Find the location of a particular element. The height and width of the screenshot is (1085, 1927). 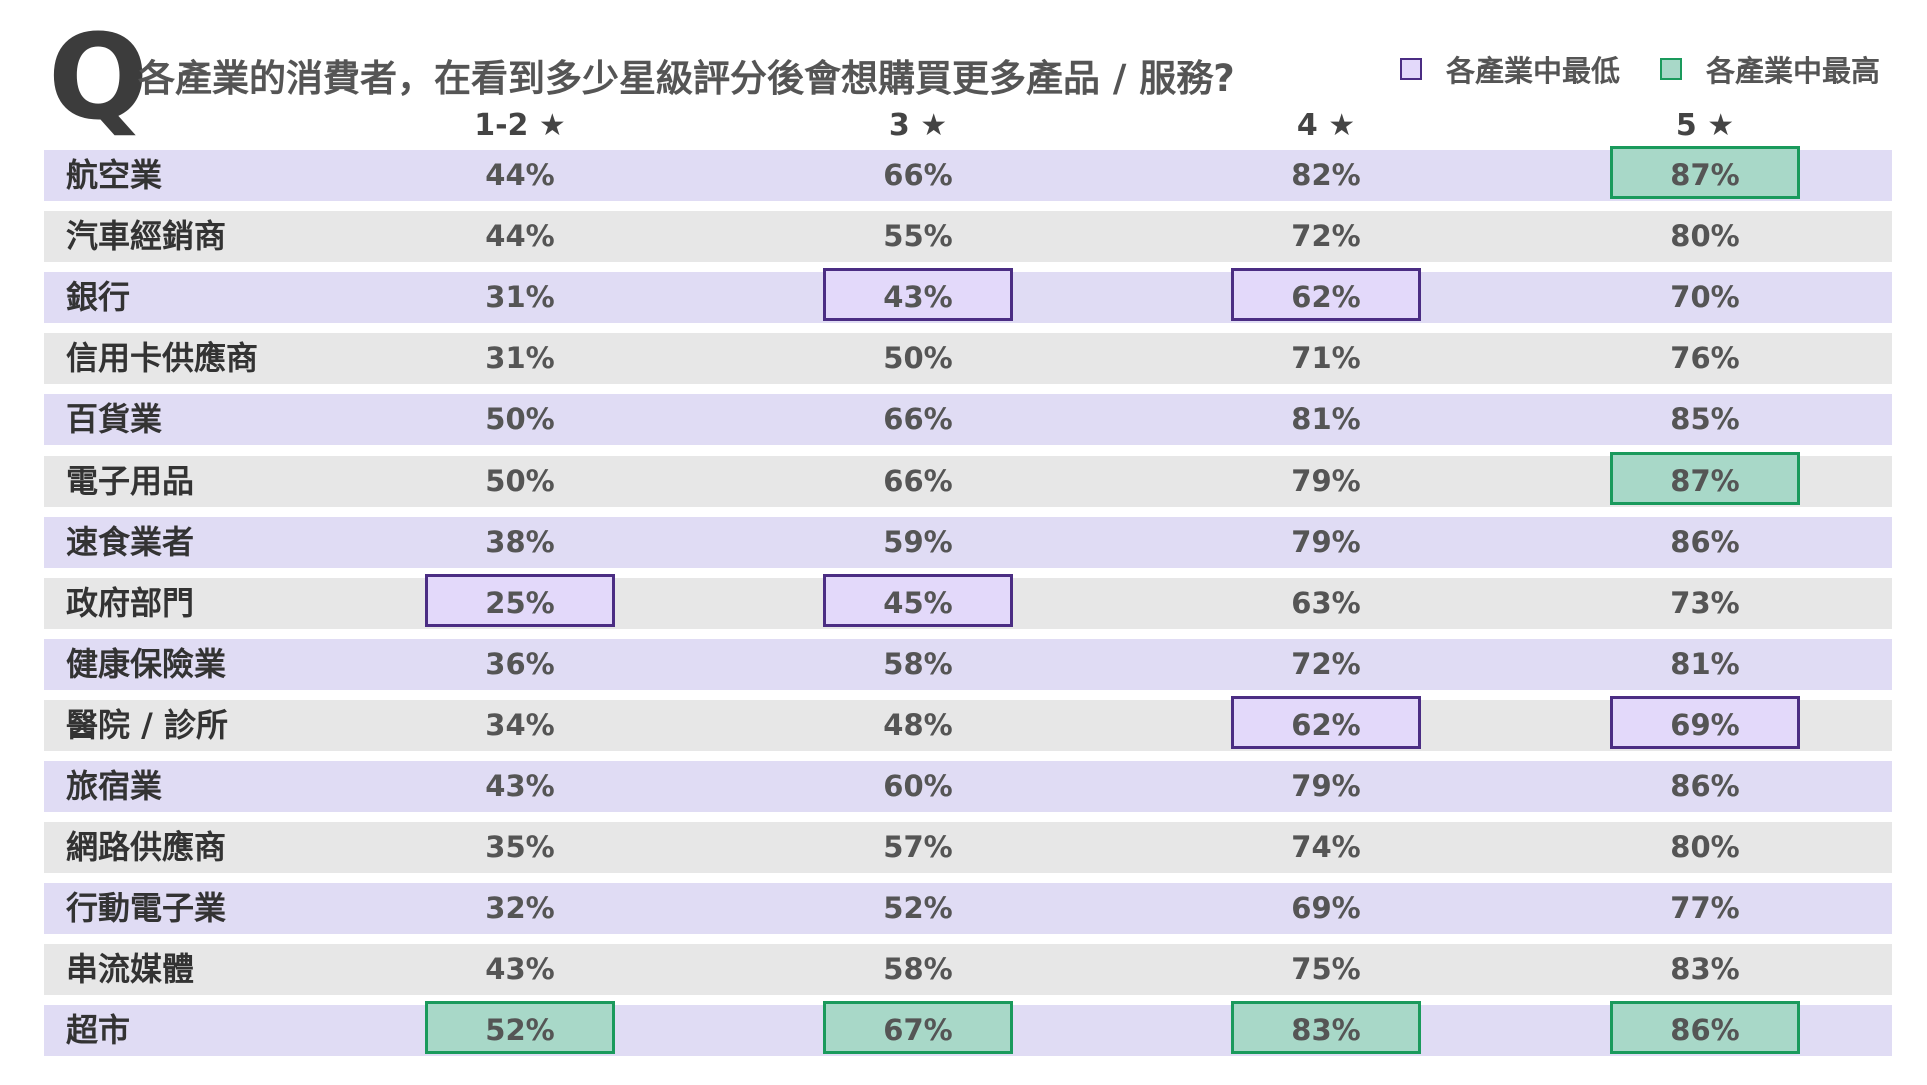

table-row: 旅宿業 43% 60% 79% 86% is located at coordinates (968, 786).